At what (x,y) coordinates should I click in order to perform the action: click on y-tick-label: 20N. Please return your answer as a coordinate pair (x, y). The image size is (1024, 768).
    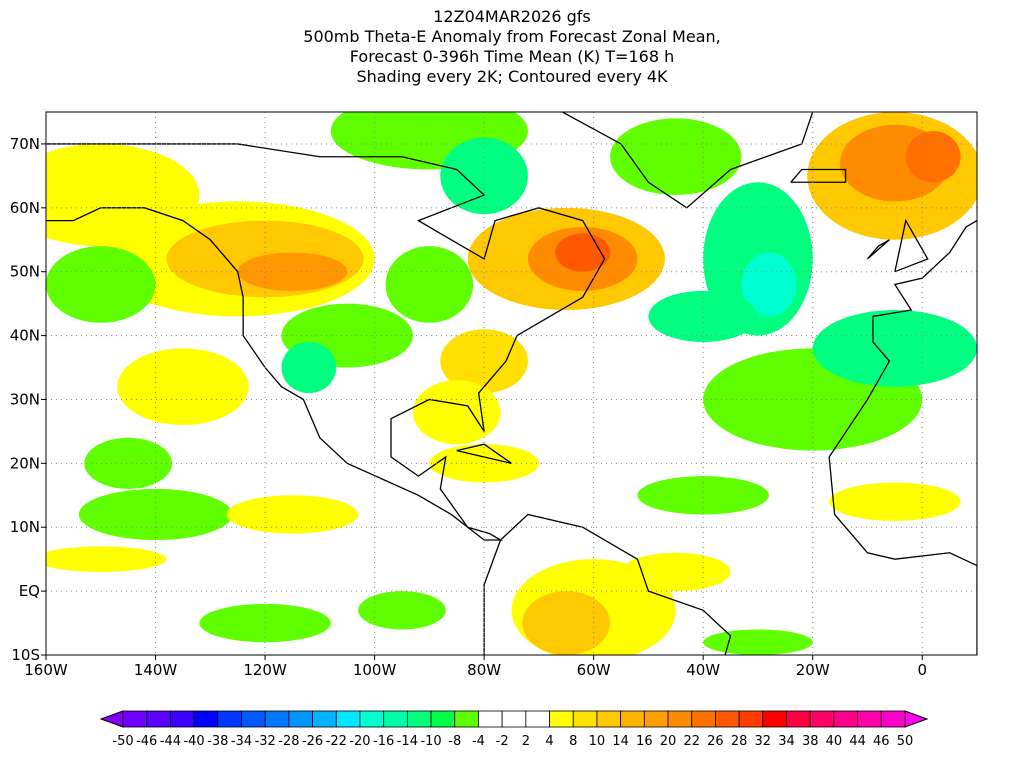
    Looking at the image, I should click on (25, 463).